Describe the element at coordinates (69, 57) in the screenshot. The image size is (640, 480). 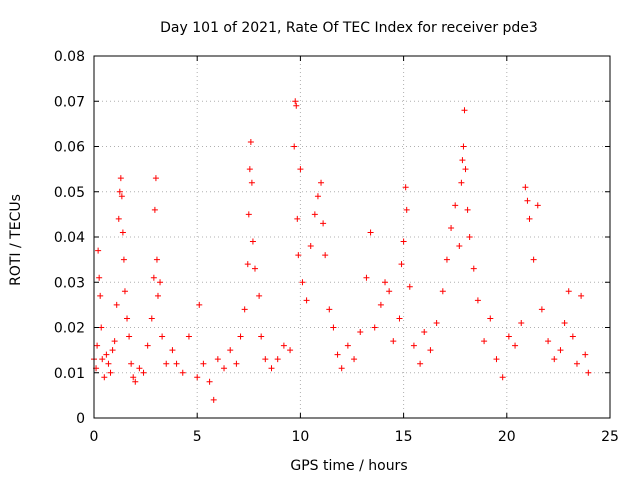
I see `y-tick-label: 0.08` at that location.